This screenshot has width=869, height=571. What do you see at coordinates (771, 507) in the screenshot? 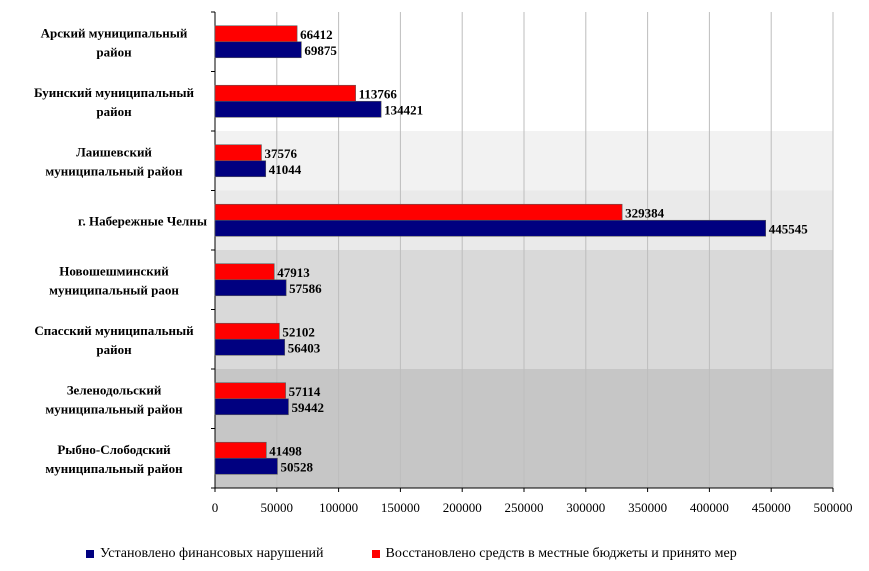
I see `x-tick-label: 450000` at bounding box center [771, 507].